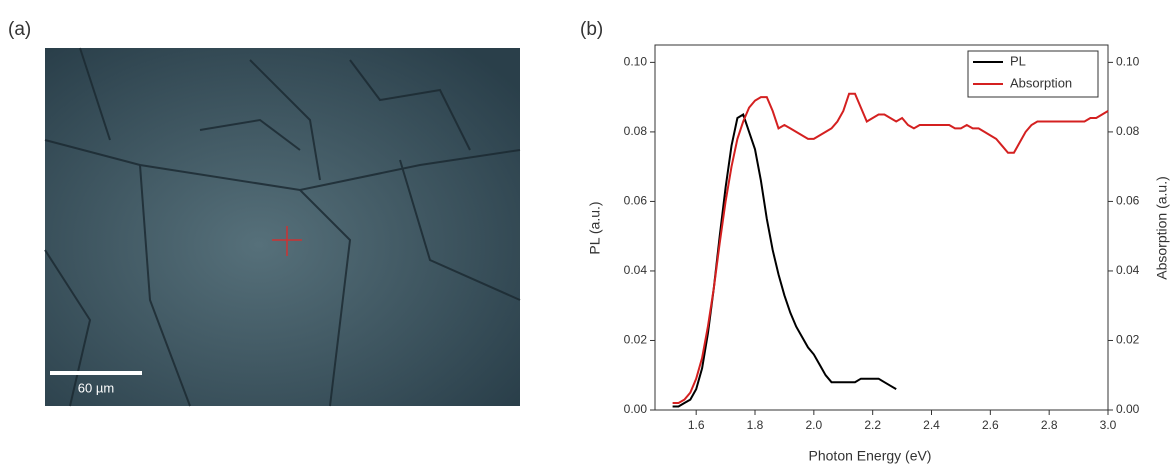  Describe the element at coordinates (784, 260) in the screenshot. I see `series-line` at that location.